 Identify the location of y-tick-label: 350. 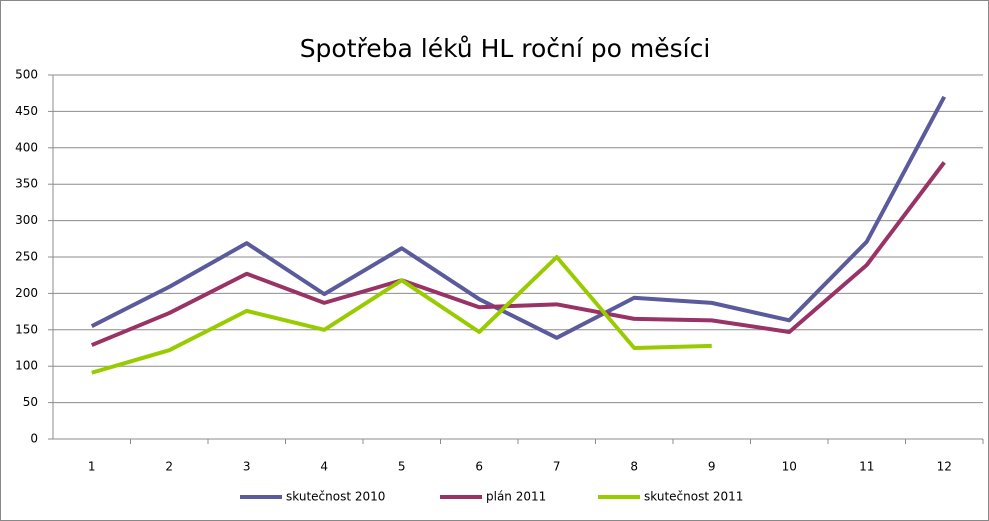
(26, 184).